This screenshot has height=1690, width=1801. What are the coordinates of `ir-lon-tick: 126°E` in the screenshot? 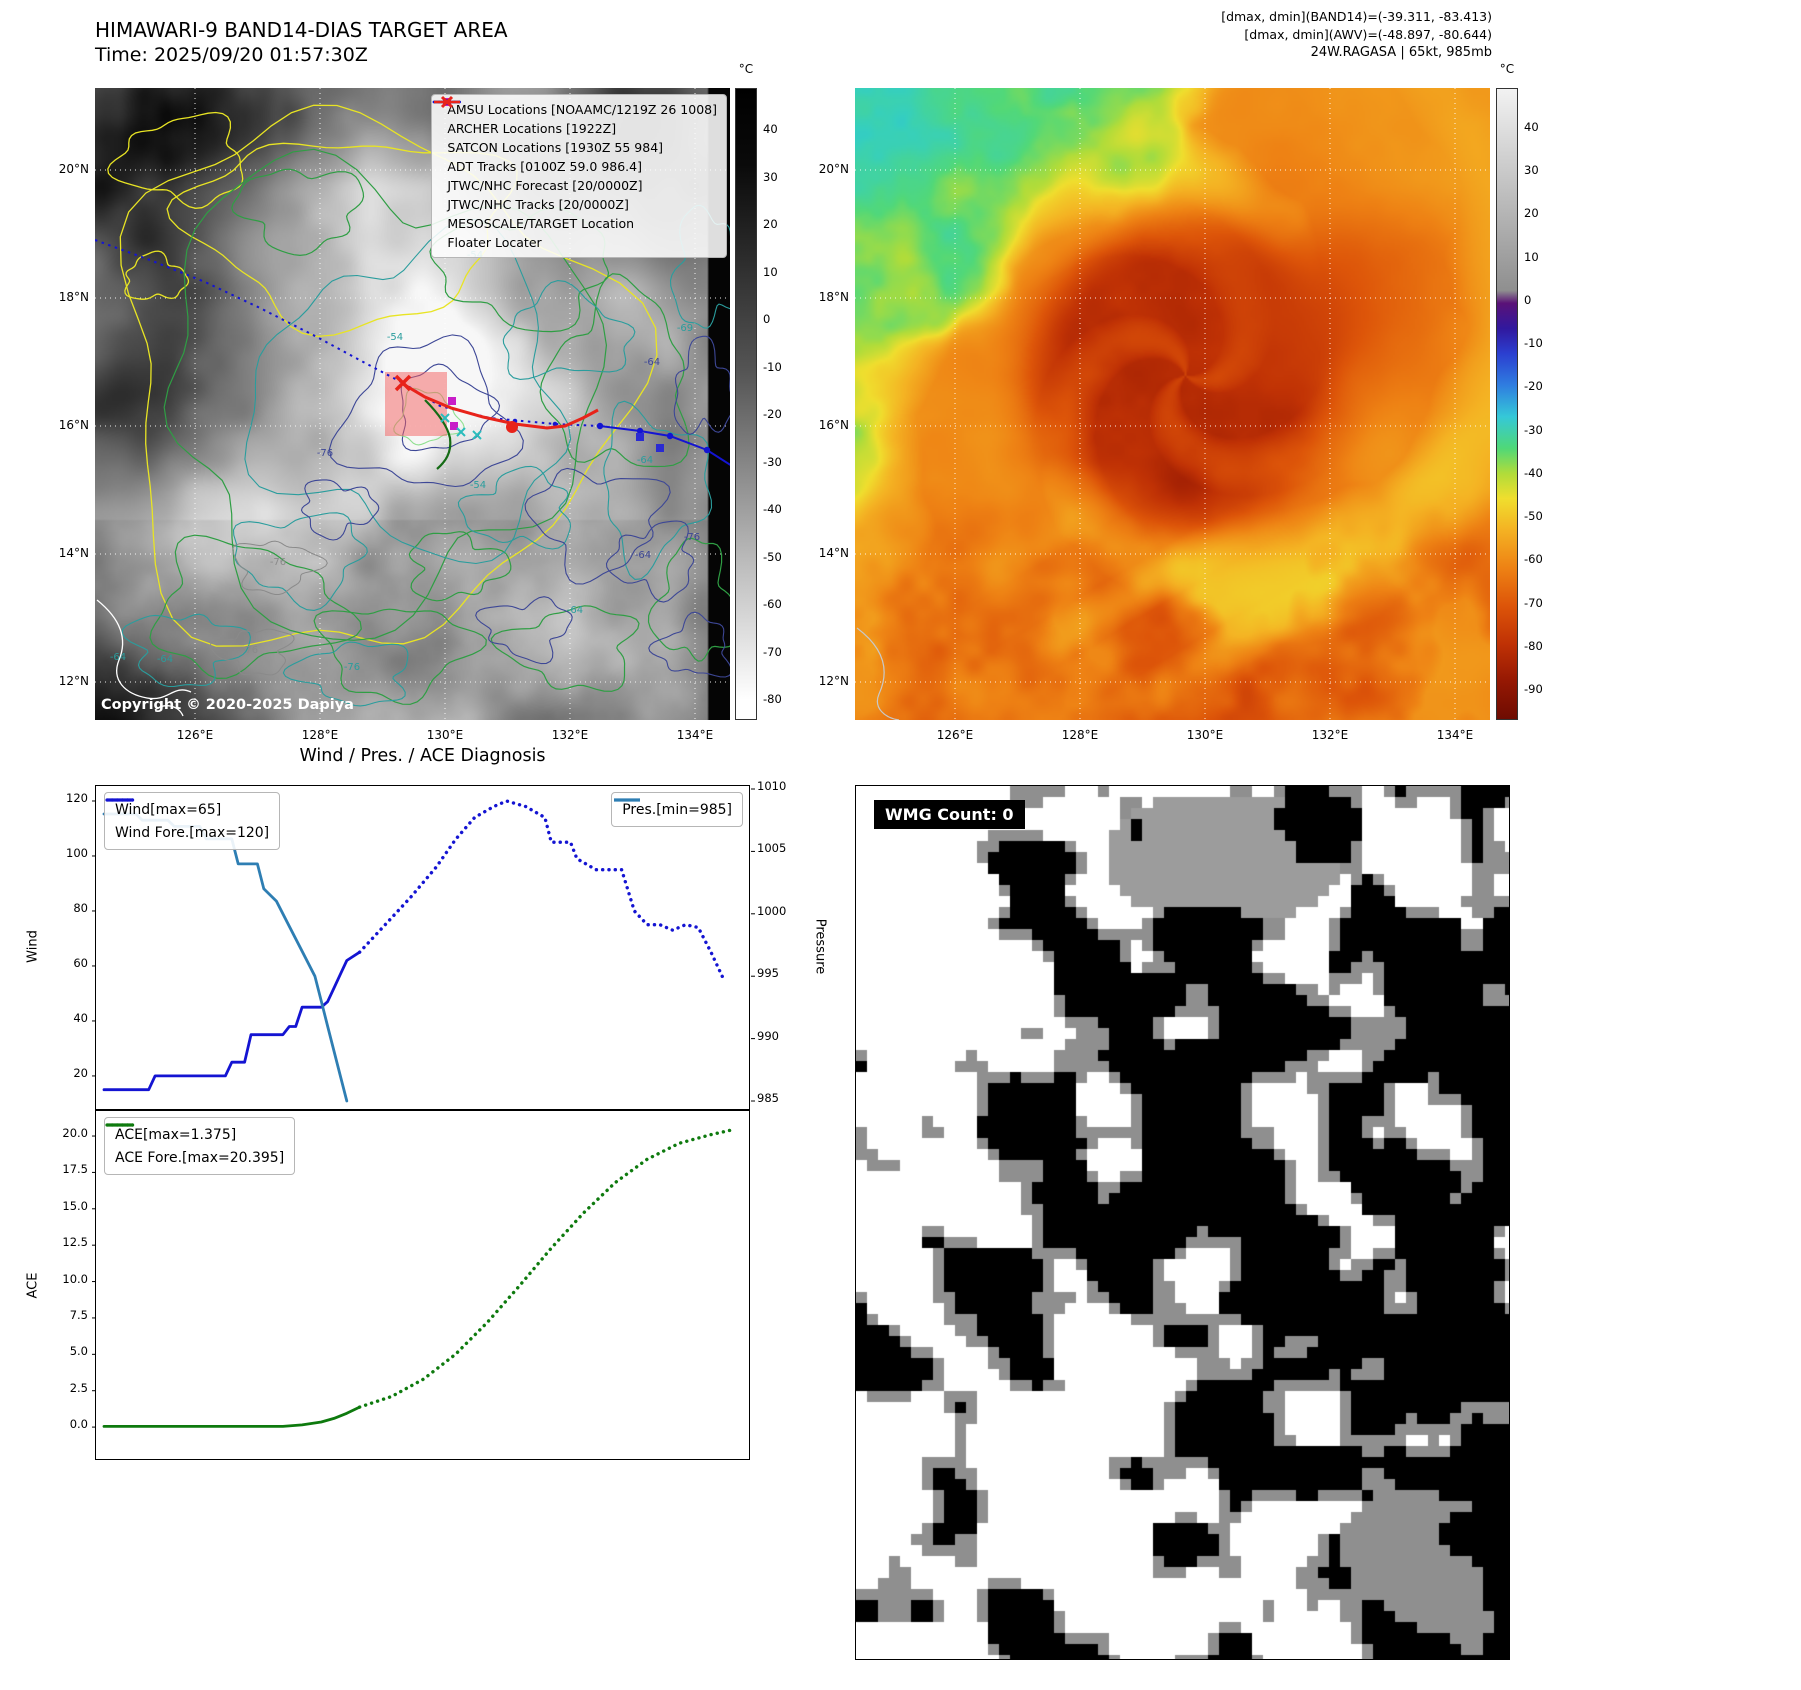 It's located at (955, 735).